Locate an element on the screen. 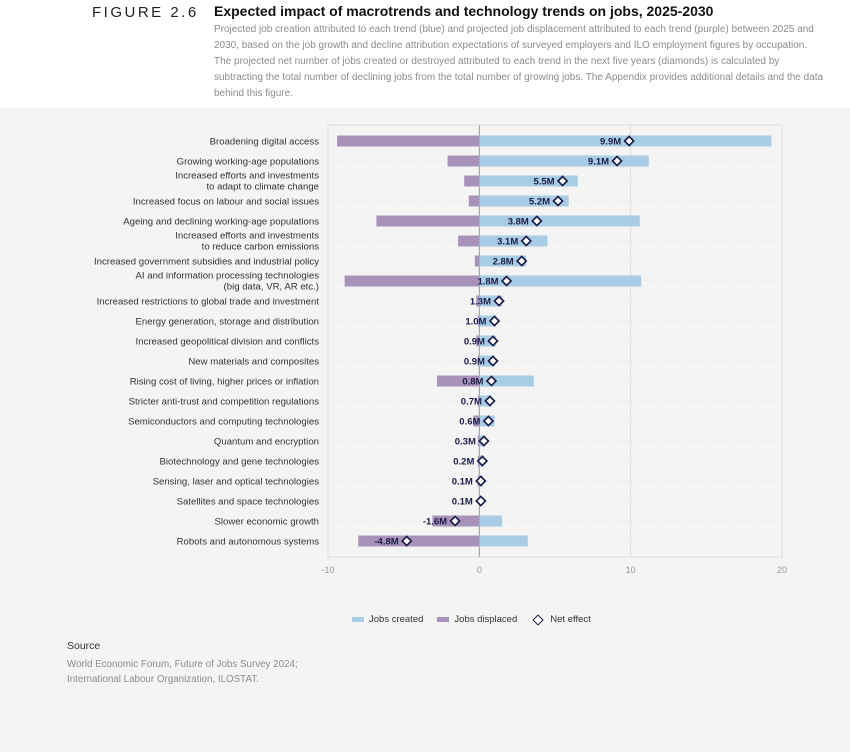 Image resolution: width=850 pixels, height=752 pixels. legend-item-net: Net effect is located at coordinates (561, 619).